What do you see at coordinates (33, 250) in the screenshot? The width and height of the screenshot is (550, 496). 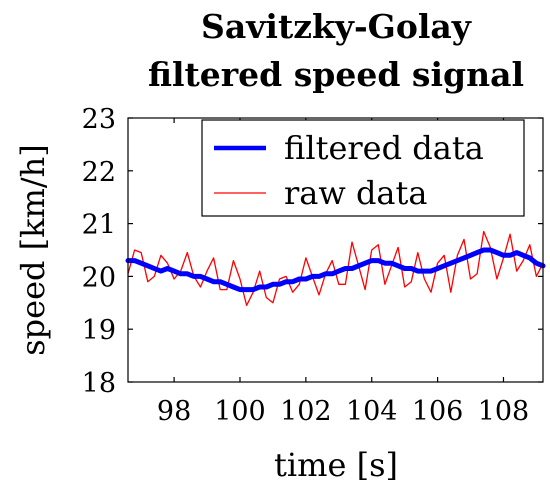 I see `y-axis-label: speed [km/h]` at bounding box center [33, 250].